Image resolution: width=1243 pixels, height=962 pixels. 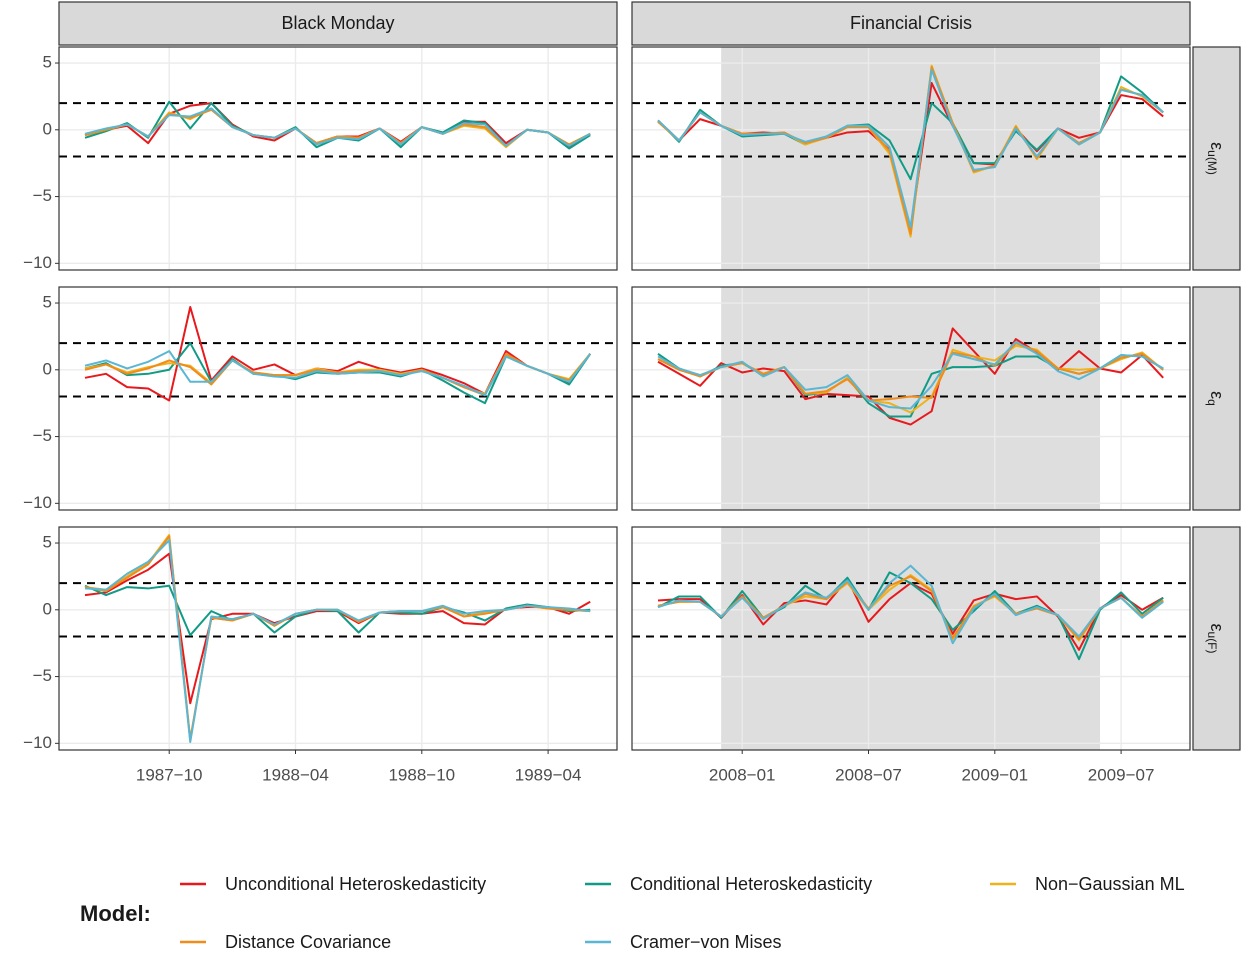 I want to click on legend-label: Non−Gaussian ML, so click(x=1110, y=884).